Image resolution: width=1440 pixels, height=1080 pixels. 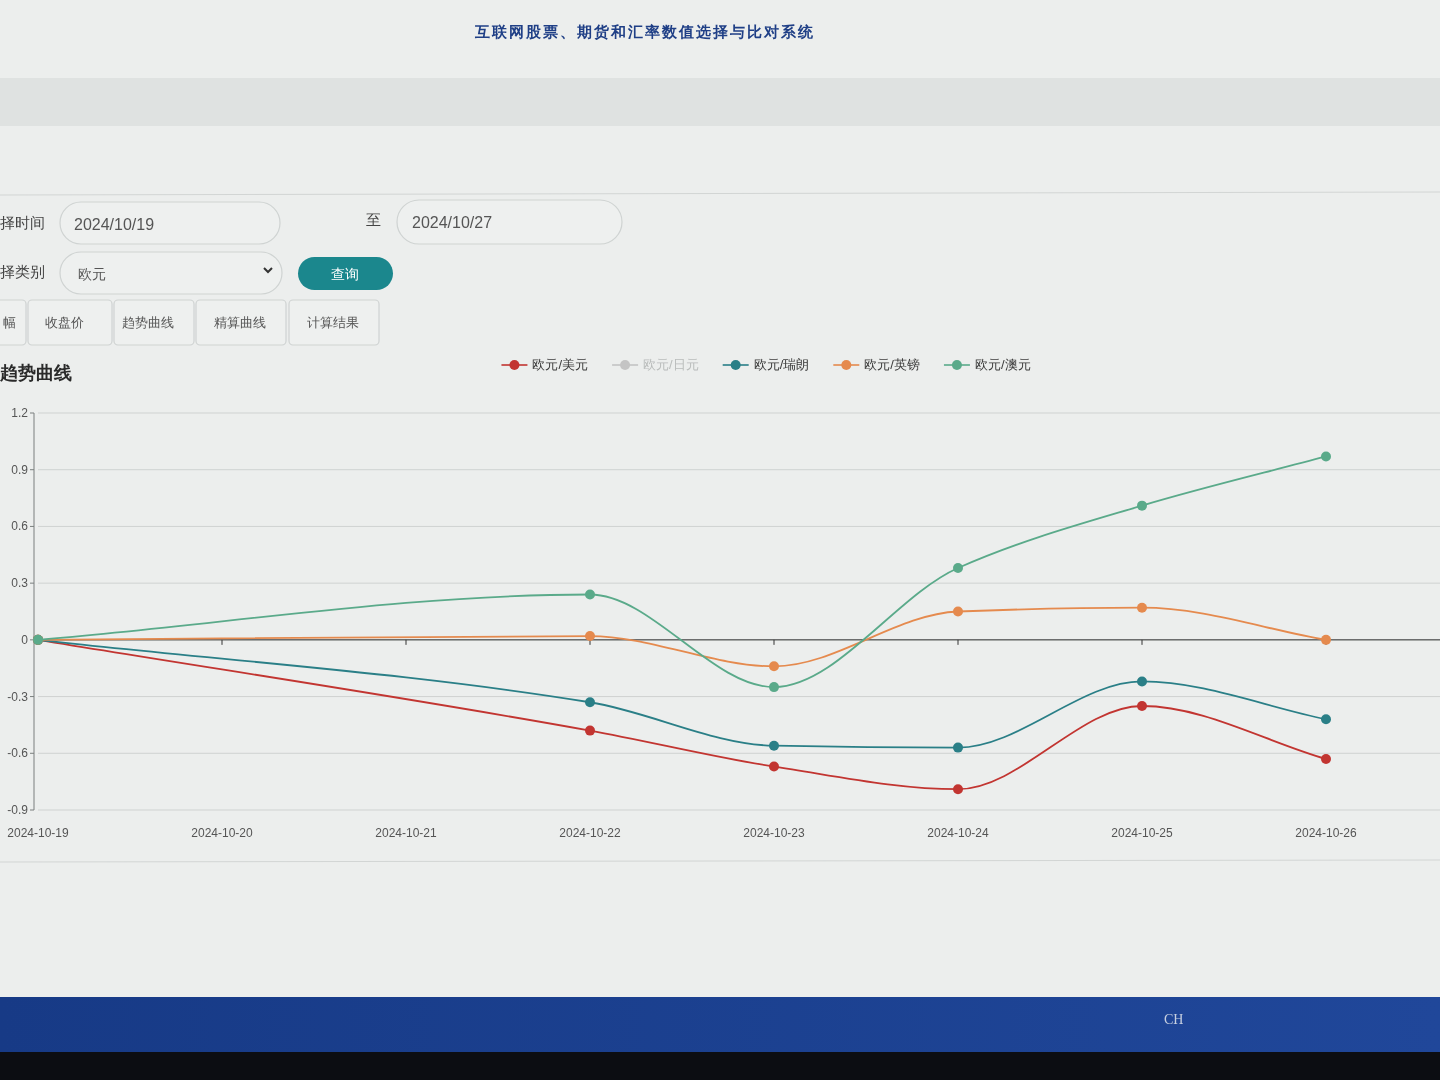 What do you see at coordinates (25, 639) in the screenshot?
I see `y-tick-label: 0` at bounding box center [25, 639].